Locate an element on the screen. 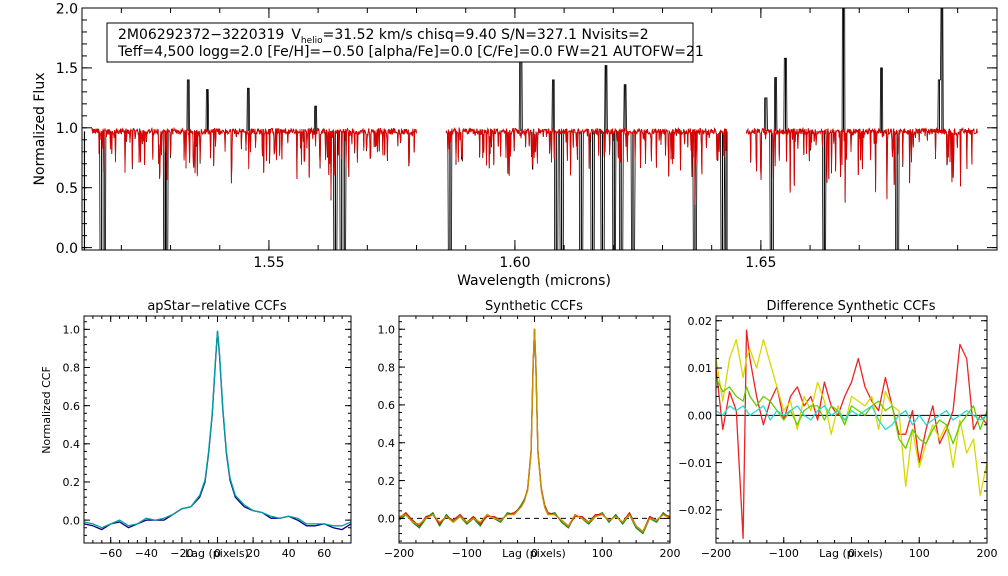 The width and height of the screenshot is (1008, 576). apstar-ccf-ylabel: Normalized CCF is located at coordinates (46, 410).